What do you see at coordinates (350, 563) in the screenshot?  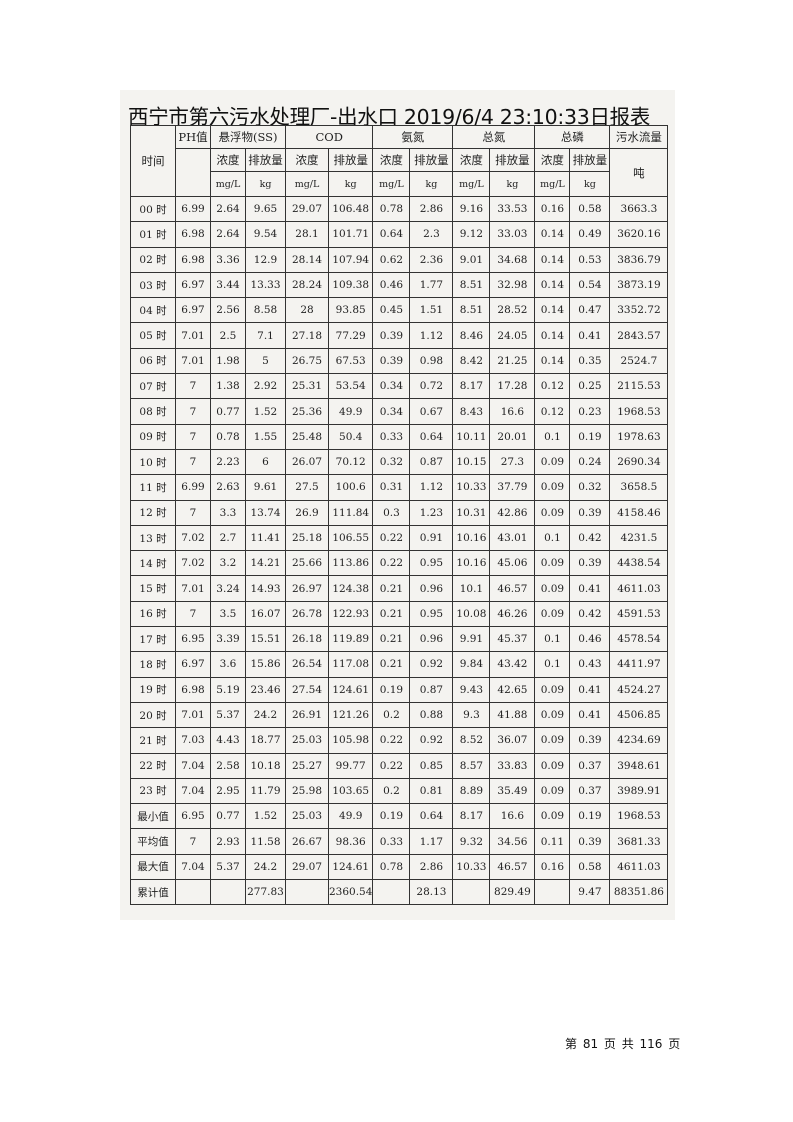 I see `table-cell: 113.86` at bounding box center [350, 563].